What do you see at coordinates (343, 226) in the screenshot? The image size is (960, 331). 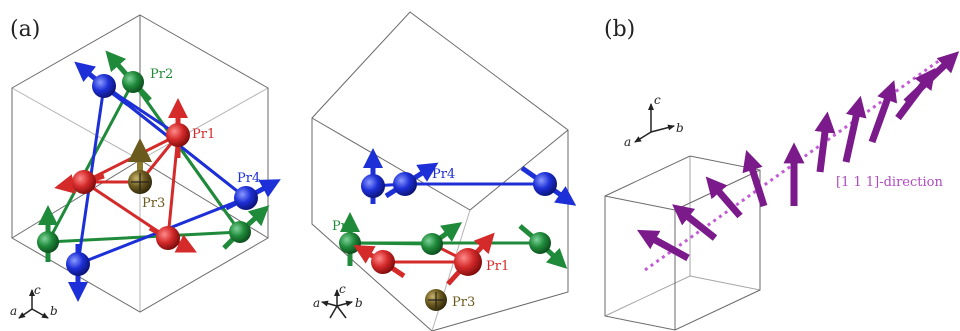 I see `atom-label-pr2-right: Pr2` at bounding box center [343, 226].